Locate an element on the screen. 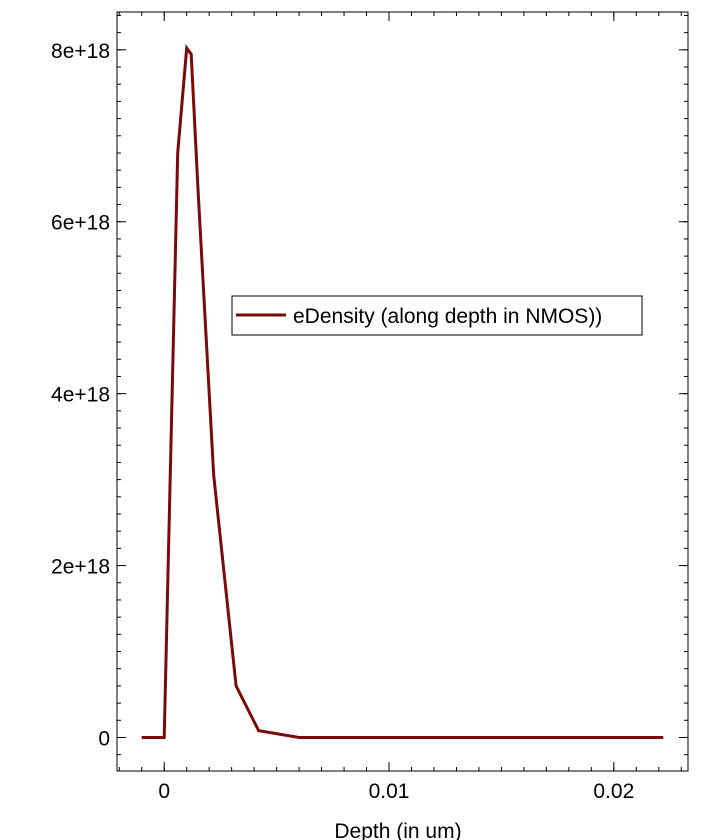  legend: eDensity (along depth in NMOS)) is located at coordinates (437, 315).